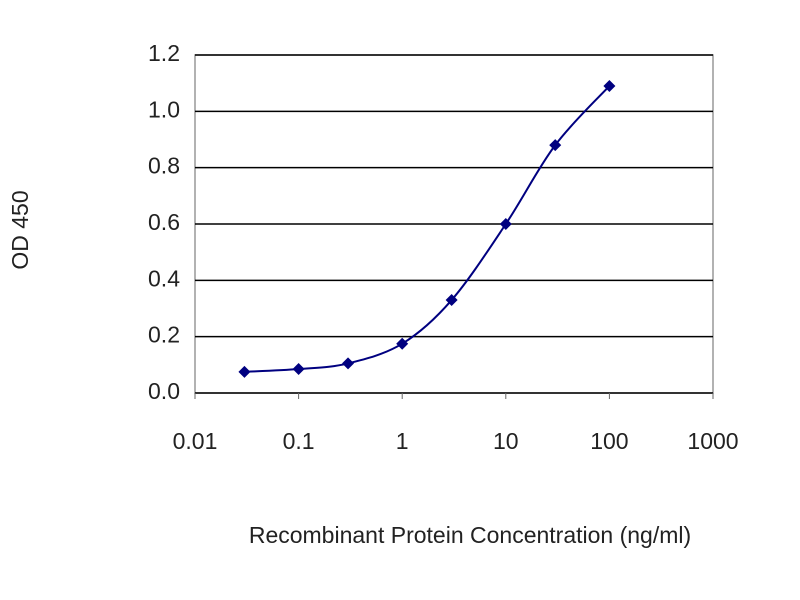  I want to click on x-tick-label: 10, so click(506, 441).